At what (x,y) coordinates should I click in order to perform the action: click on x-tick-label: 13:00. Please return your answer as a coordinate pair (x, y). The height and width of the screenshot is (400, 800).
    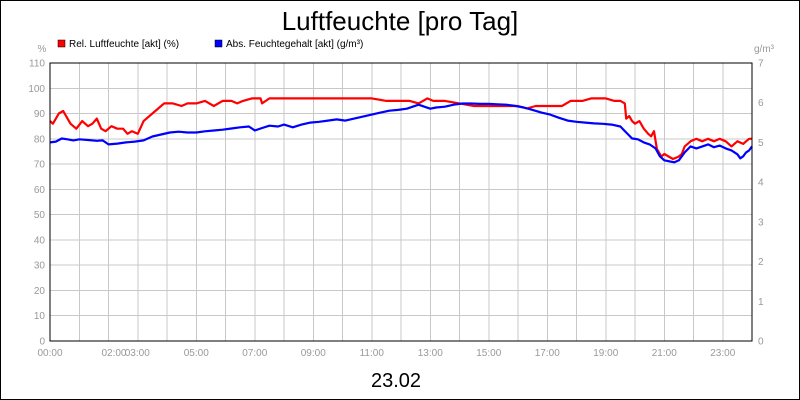
    Looking at the image, I should click on (430, 353).